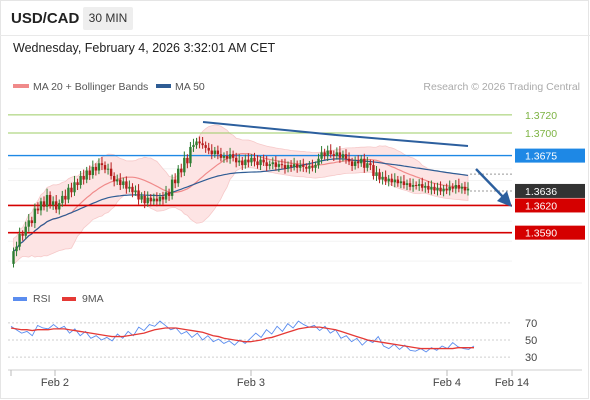 Image resolution: width=590 pixels, height=400 pixels. What do you see at coordinates (295, 379) in the screenshot?
I see `x-axis: Feb 2 Feb 3 Feb 4 Feb 14` at bounding box center [295, 379].